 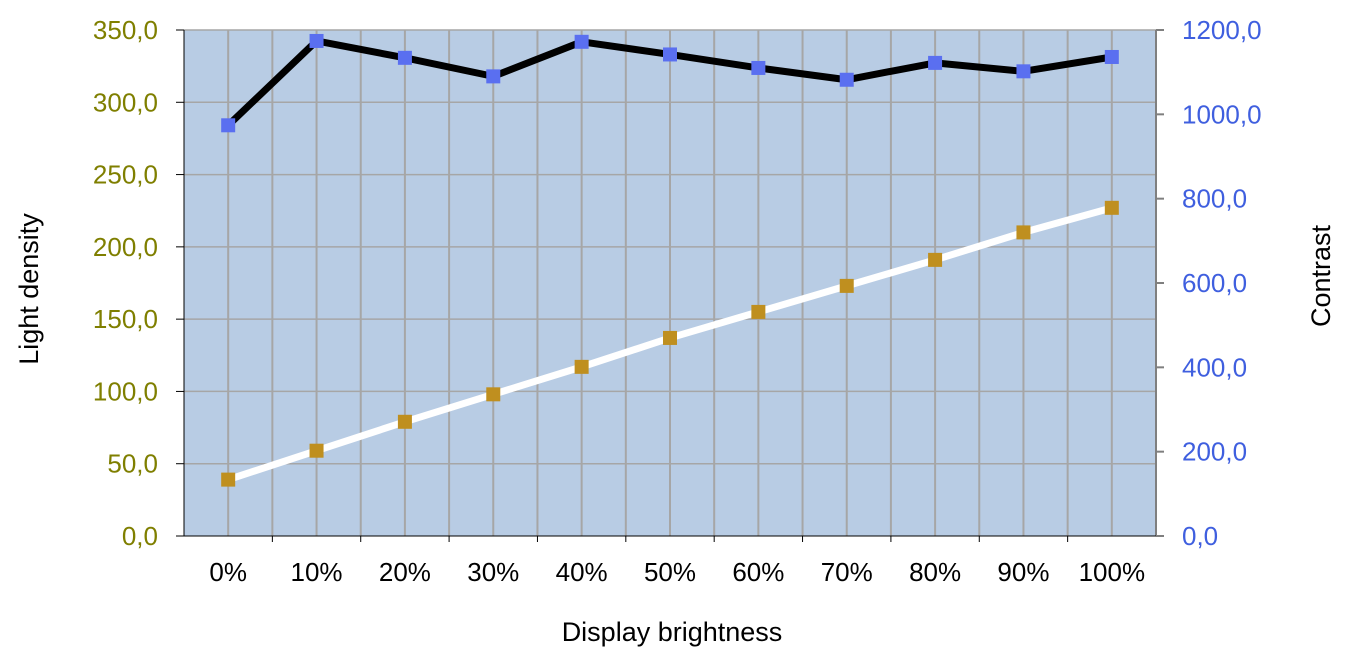 What do you see at coordinates (582, 572) in the screenshot?
I see `x-tick-label: 40%` at bounding box center [582, 572].